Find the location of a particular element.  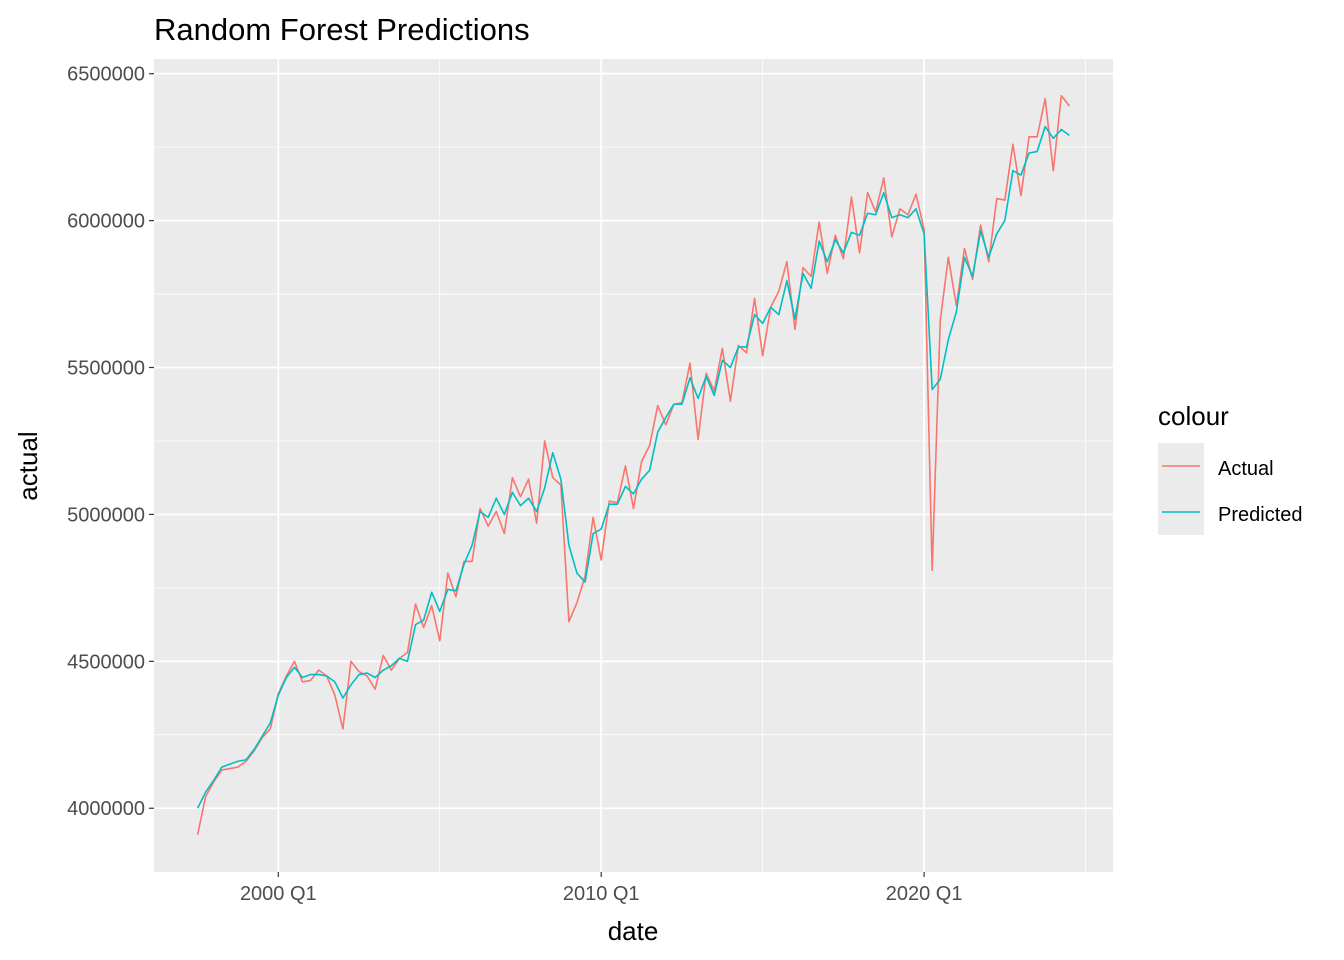

y-axis-title: actual is located at coordinates (28, 465).